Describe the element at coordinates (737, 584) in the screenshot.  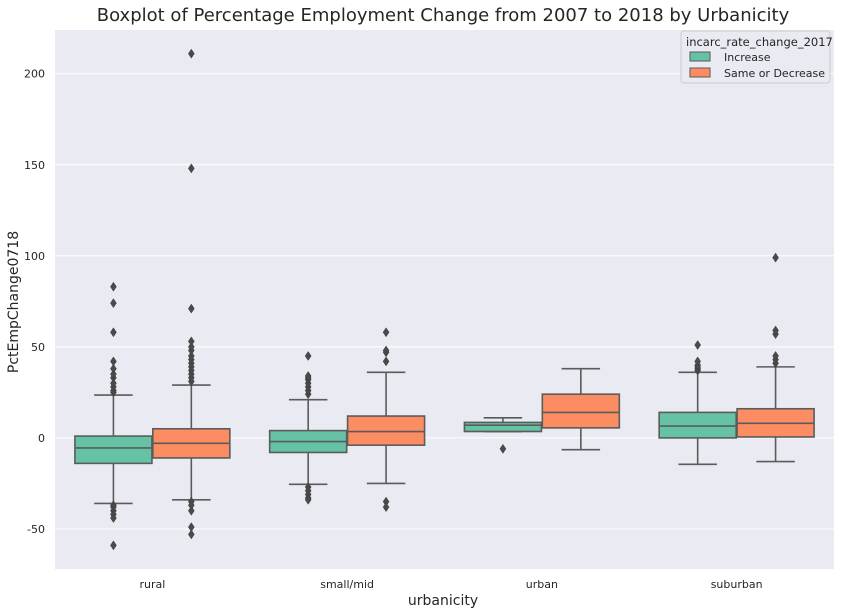
I see `x-tick-label: suburban` at that location.